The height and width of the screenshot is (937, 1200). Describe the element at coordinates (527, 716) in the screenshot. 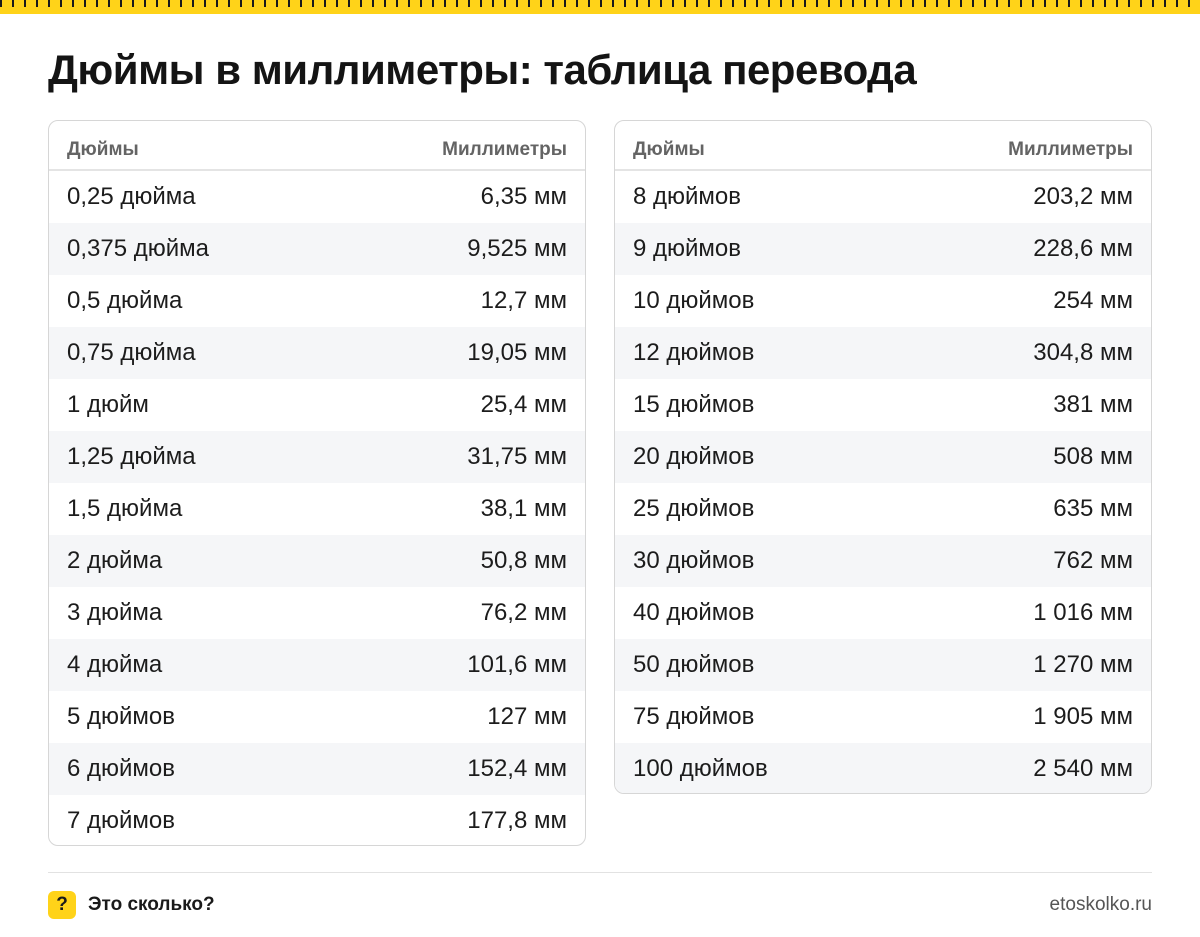

I see `cell-millimeters: 127 мм` at that location.